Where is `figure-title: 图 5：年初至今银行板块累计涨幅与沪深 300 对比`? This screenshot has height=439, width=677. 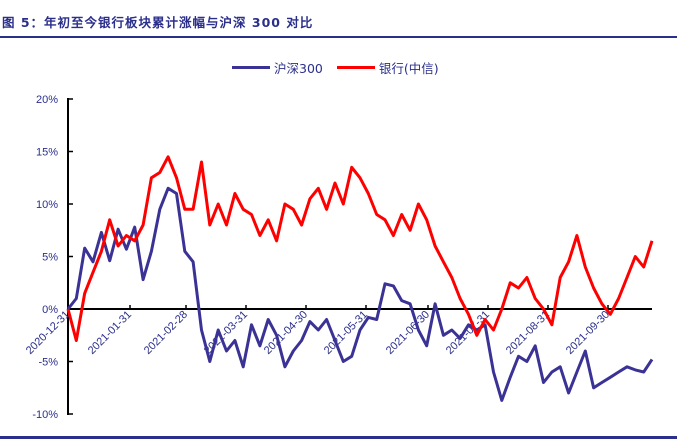 figure-title: 图 5：年初至今银行板块累计涨幅与沪深 300 对比 is located at coordinates (158, 22).